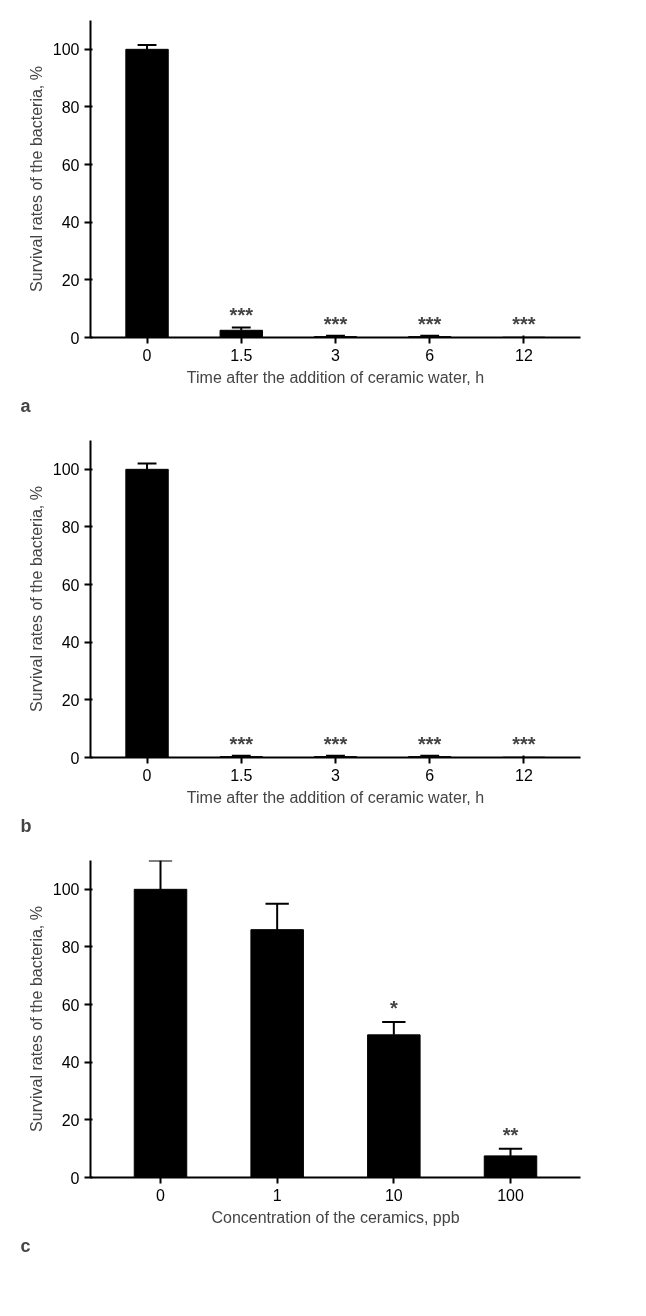 The image size is (646, 1316). What do you see at coordinates (335, 1217) in the screenshot?
I see `x-axis-title: Concentration of the ceramics, ppb` at bounding box center [335, 1217].